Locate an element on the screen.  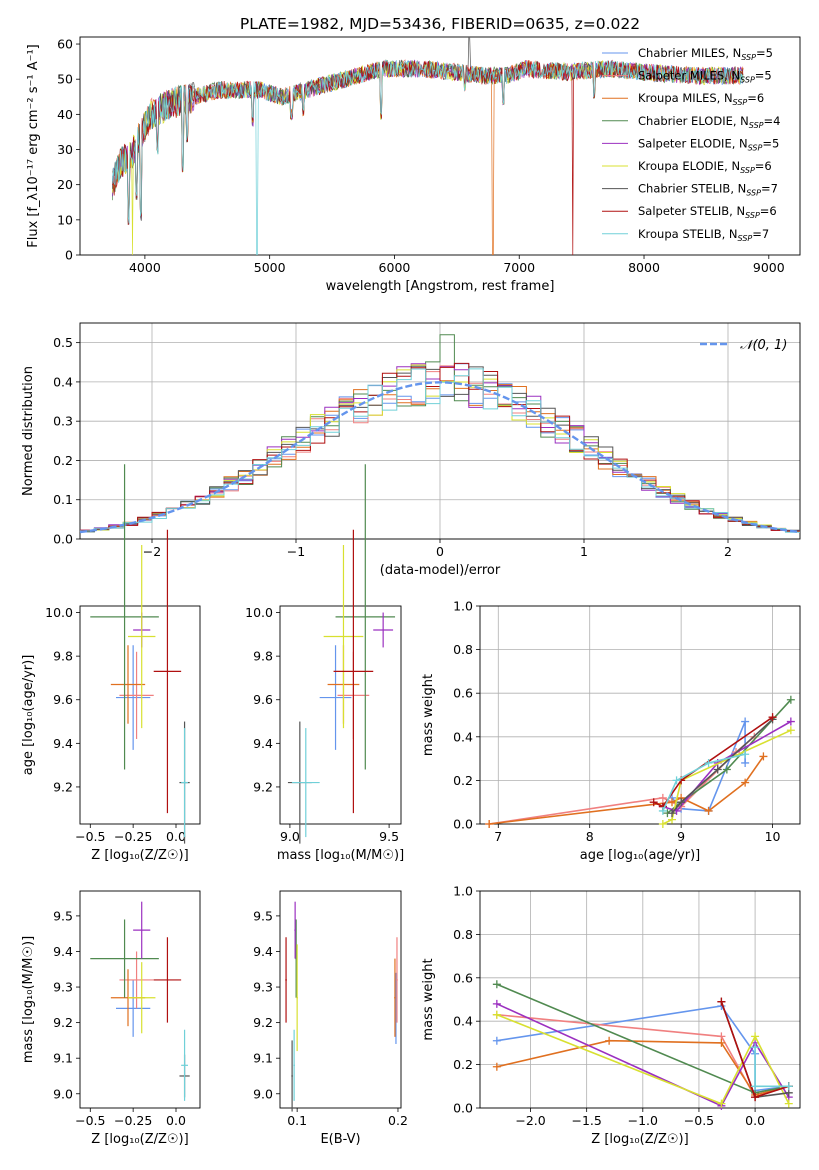
legend-count: =4 is located at coordinates (772, 121).